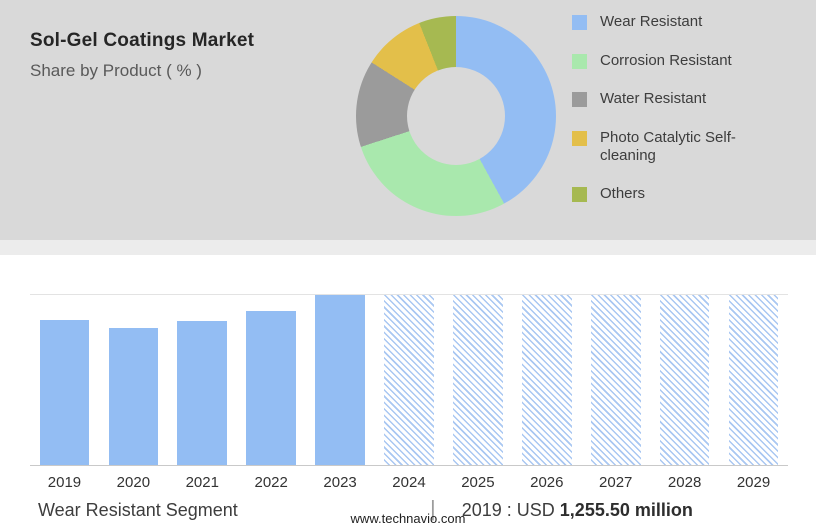 This screenshot has height=528, width=816. Describe the element at coordinates (138, 510) in the screenshot. I see `segment-label: Wear Resistant Segment` at that location.